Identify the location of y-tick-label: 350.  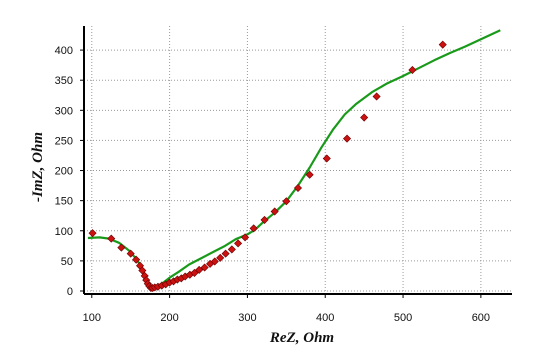
(64, 81).